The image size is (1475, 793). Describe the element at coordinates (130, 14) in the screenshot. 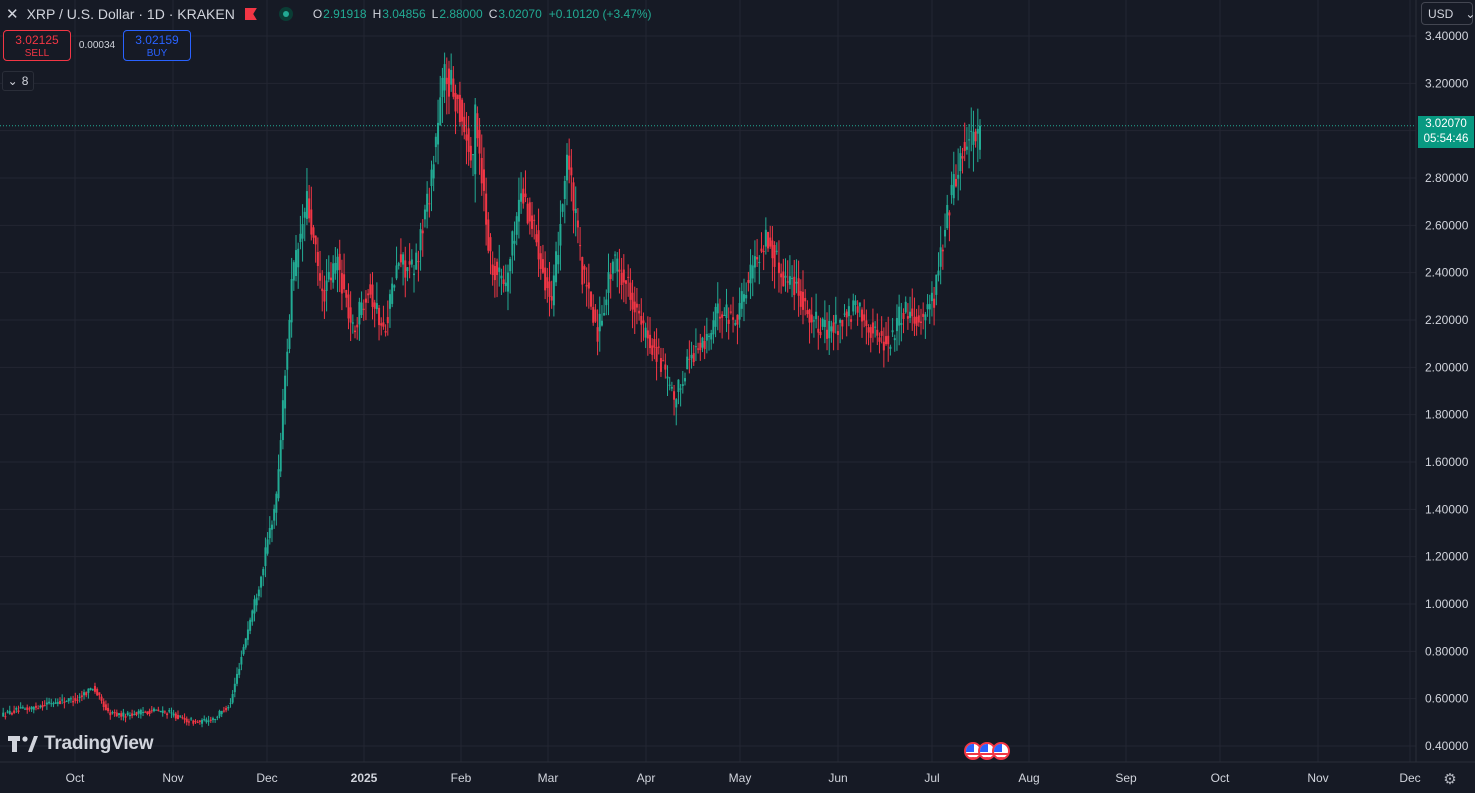

I see `symbol-title: XRP / U.S. Dollar · 1D · KRAKEN` at that location.